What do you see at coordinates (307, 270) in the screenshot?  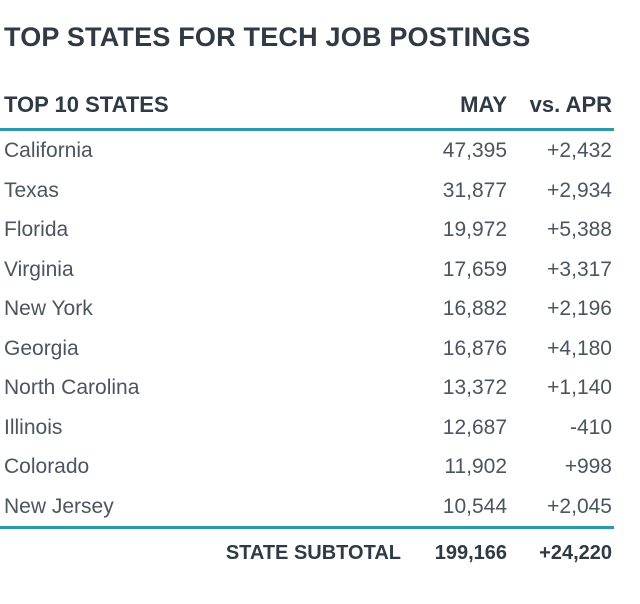 I see `table-row: Virginia 17,659 +3,317` at bounding box center [307, 270].